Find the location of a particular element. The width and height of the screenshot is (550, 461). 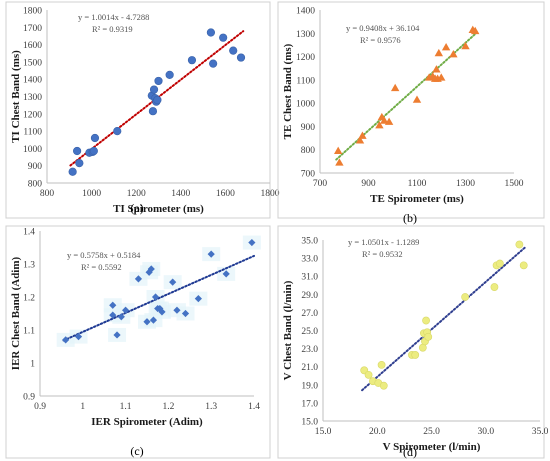

y-tick-label: 1300 is located at coordinates (32, 98).